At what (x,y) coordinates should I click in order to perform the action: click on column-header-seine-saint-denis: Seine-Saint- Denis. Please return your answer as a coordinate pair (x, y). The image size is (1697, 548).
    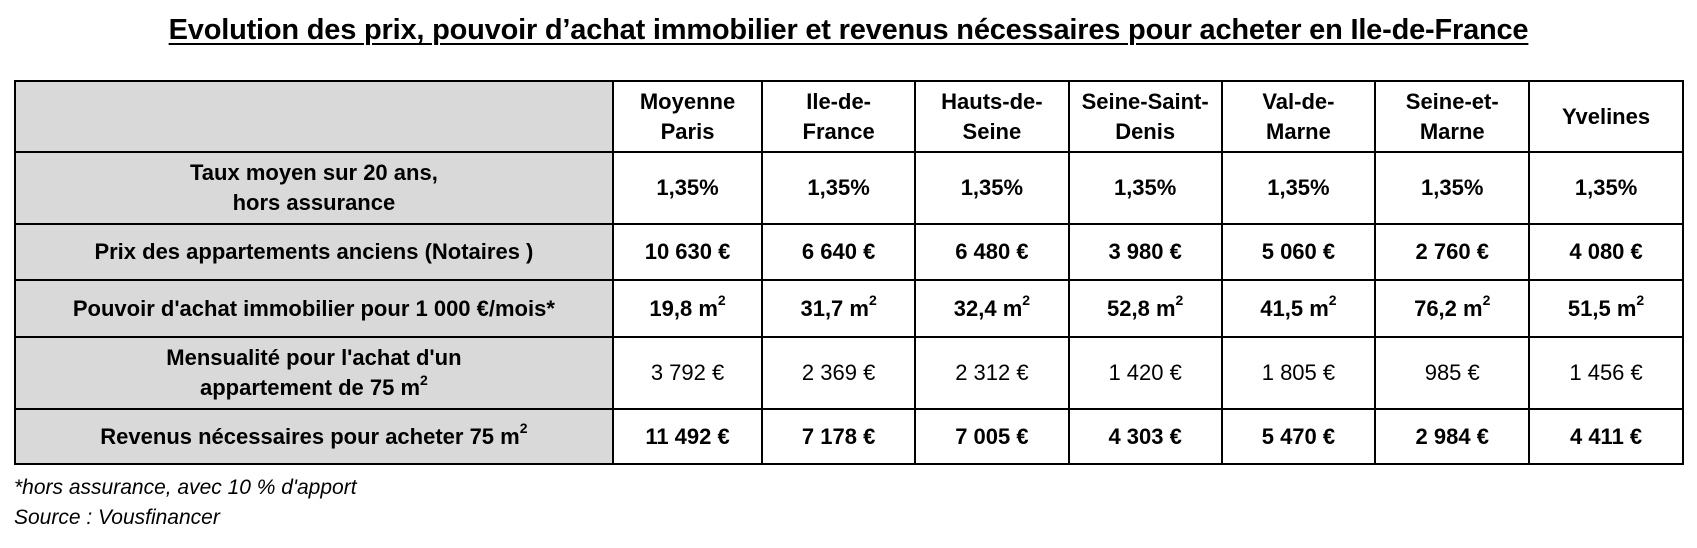
    Looking at the image, I should click on (1145, 116).